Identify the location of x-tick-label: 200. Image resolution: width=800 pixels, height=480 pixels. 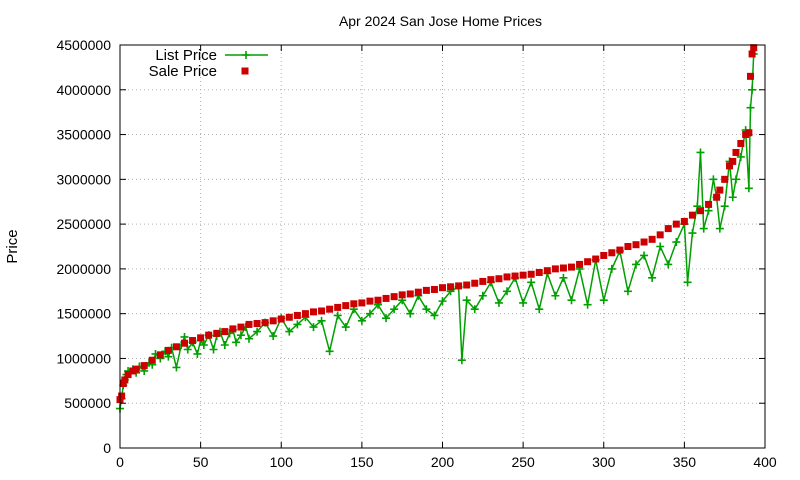
(443, 462).